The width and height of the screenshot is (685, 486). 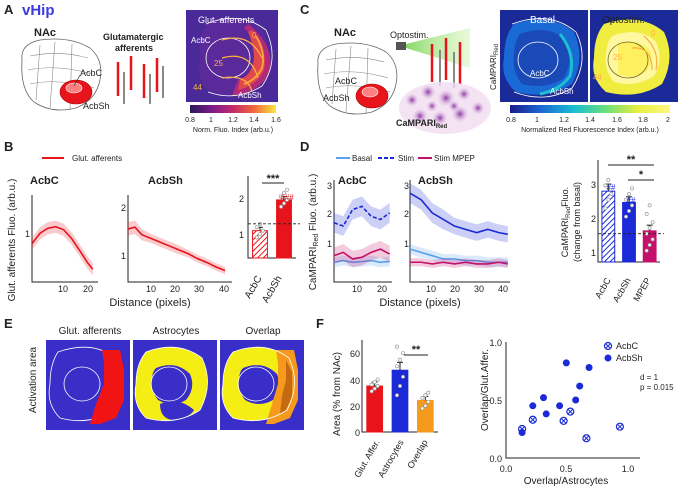 What do you see at coordinates (495, 401) in the screenshot?
I see `f2-ytick: 0.5` at bounding box center [495, 401].